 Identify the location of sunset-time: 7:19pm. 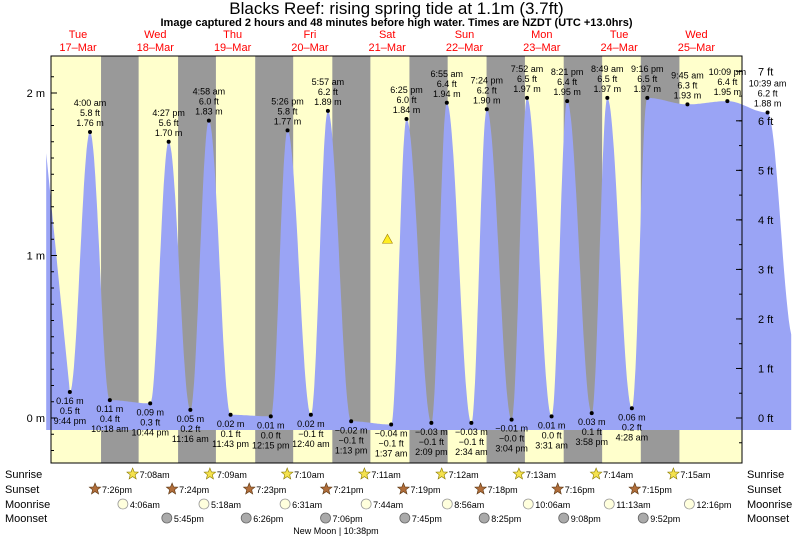
(425, 490).